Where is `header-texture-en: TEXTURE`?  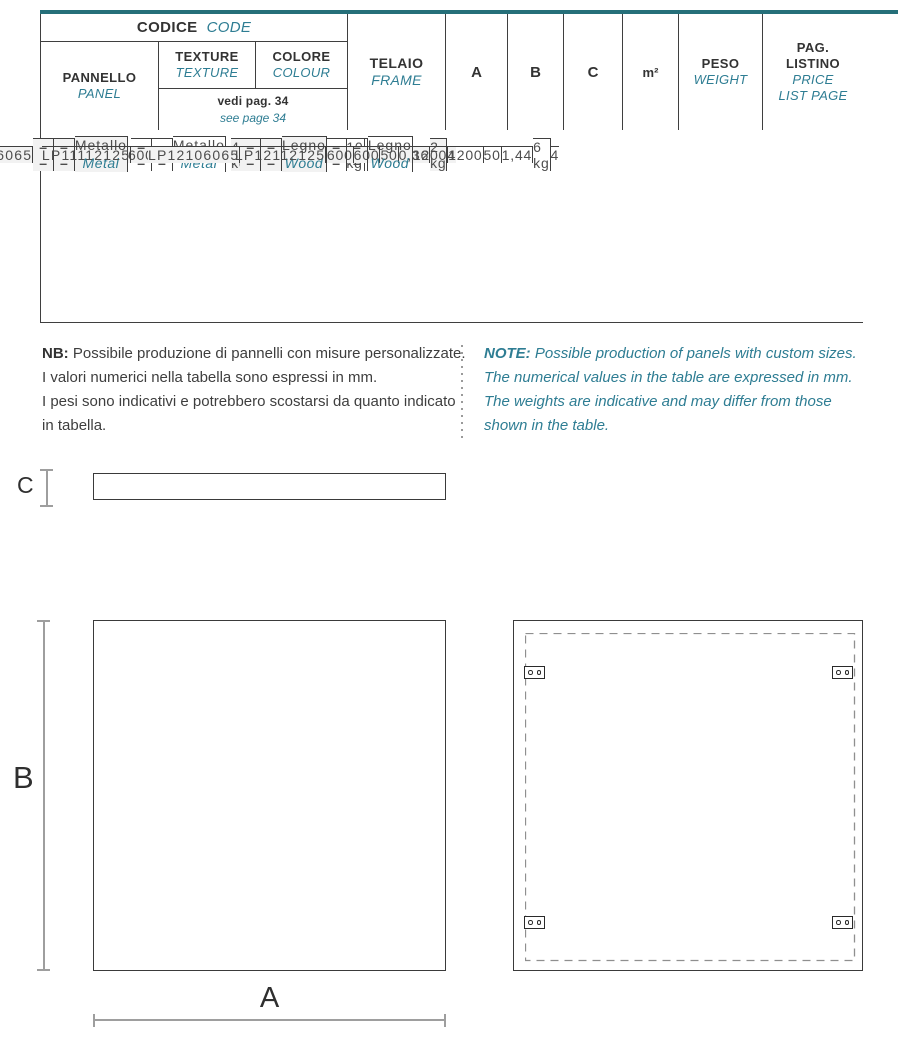
header-texture-en: TEXTURE is located at coordinates (207, 72).